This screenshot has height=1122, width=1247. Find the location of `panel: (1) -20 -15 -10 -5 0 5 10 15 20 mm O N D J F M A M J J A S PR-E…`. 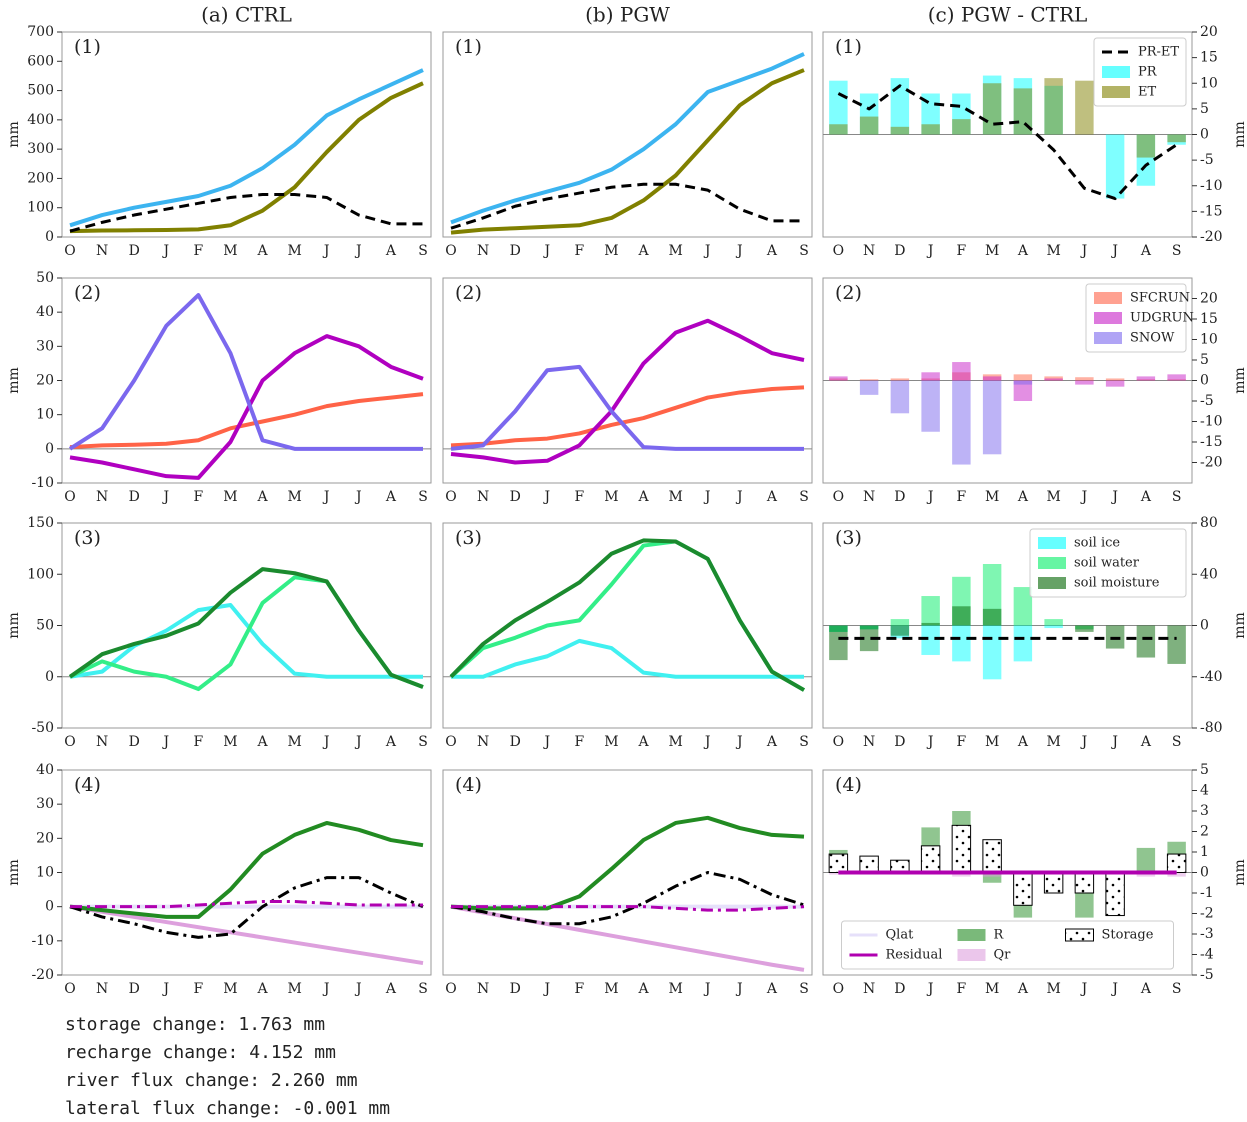

panel: (1) -20 -15 -10 -5 0 5 10 15 20 mm O N D J F M A M J J A S PR-E… is located at coordinates (1034, 141).